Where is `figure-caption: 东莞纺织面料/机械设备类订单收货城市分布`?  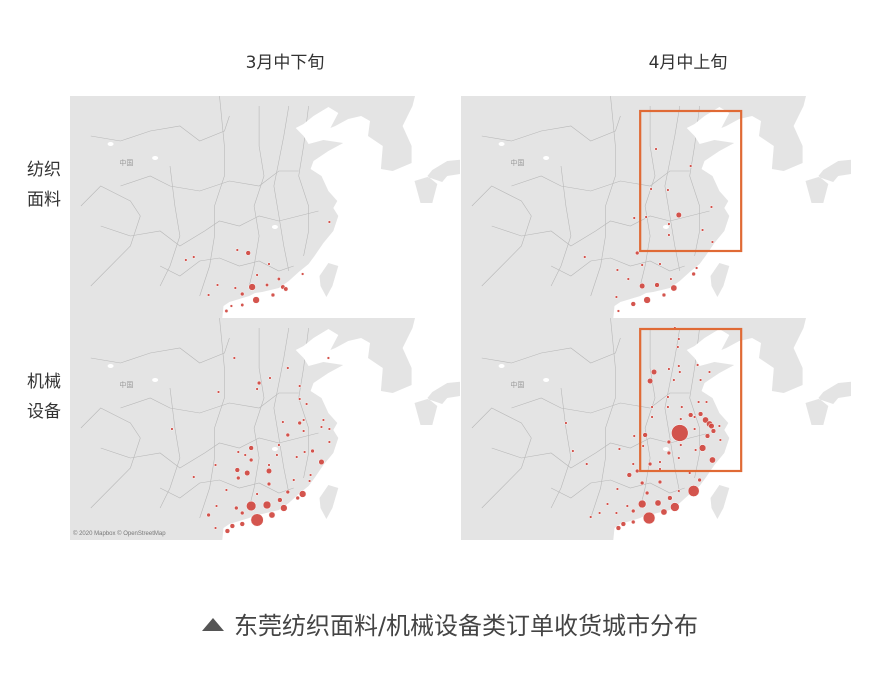
figure-caption: 东莞纺织面料/机械设备类订单收货城市分布 is located at coordinates (440, 623).